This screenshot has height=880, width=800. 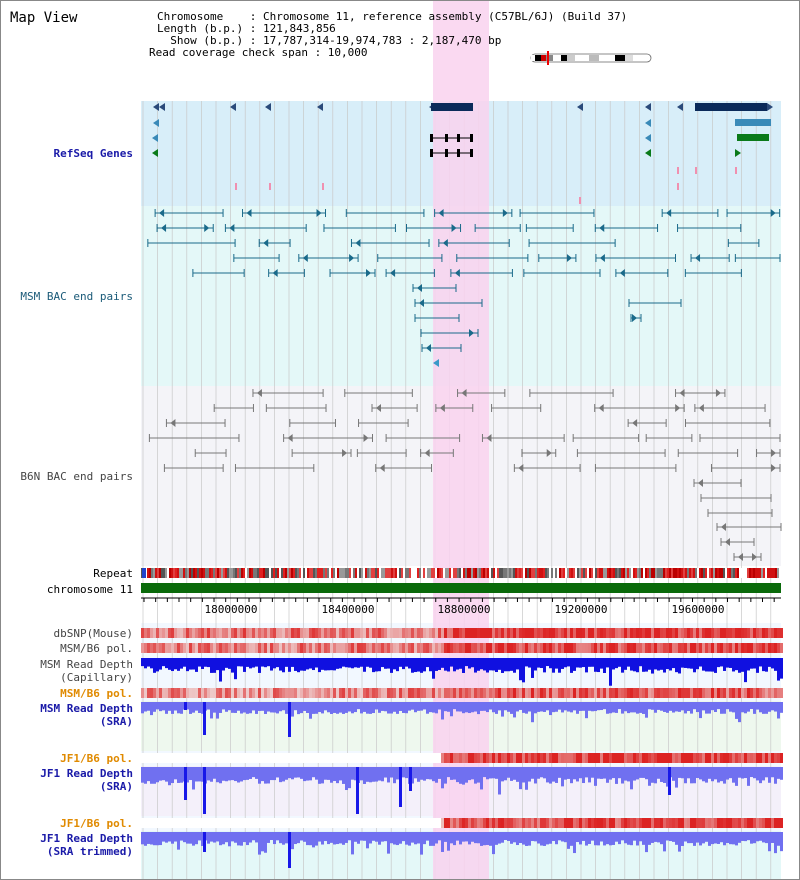 I want to click on track-label-b6n-bac: B6N BAC end pairs, so click(x=76, y=476).